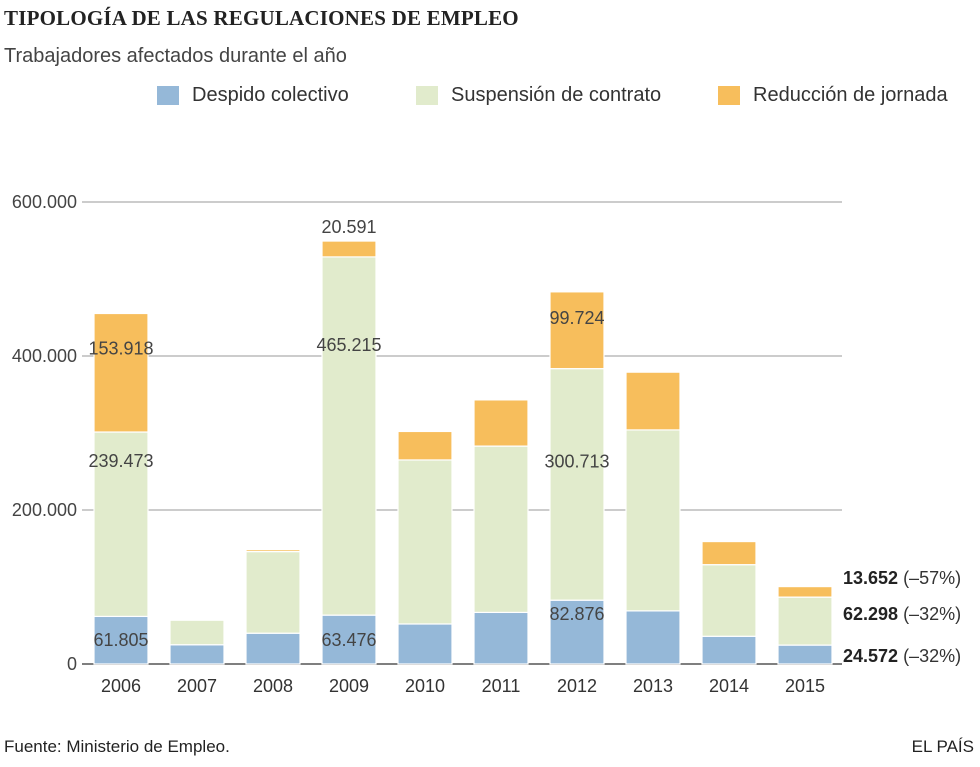  I want to click on y-tick-label: 200.000, so click(44, 510).